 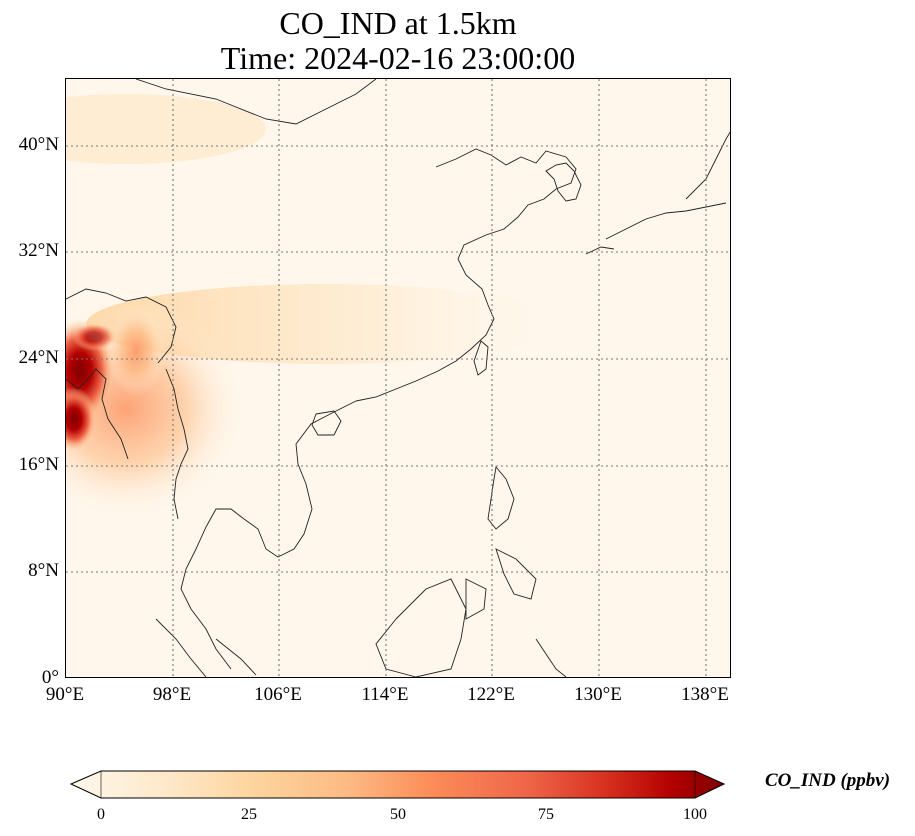 I want to click on lon-tick-98e: 98°E, so click(x=172, y=694).